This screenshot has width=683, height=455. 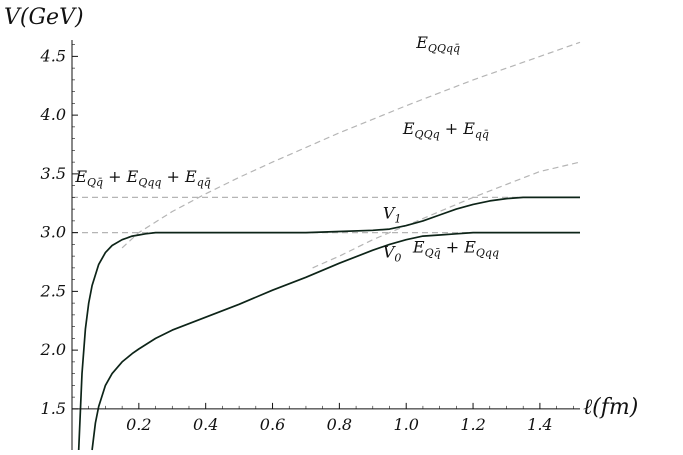 I want to click on series-annotation: EQQq + Eqq̄, so click(x=445, y=130).